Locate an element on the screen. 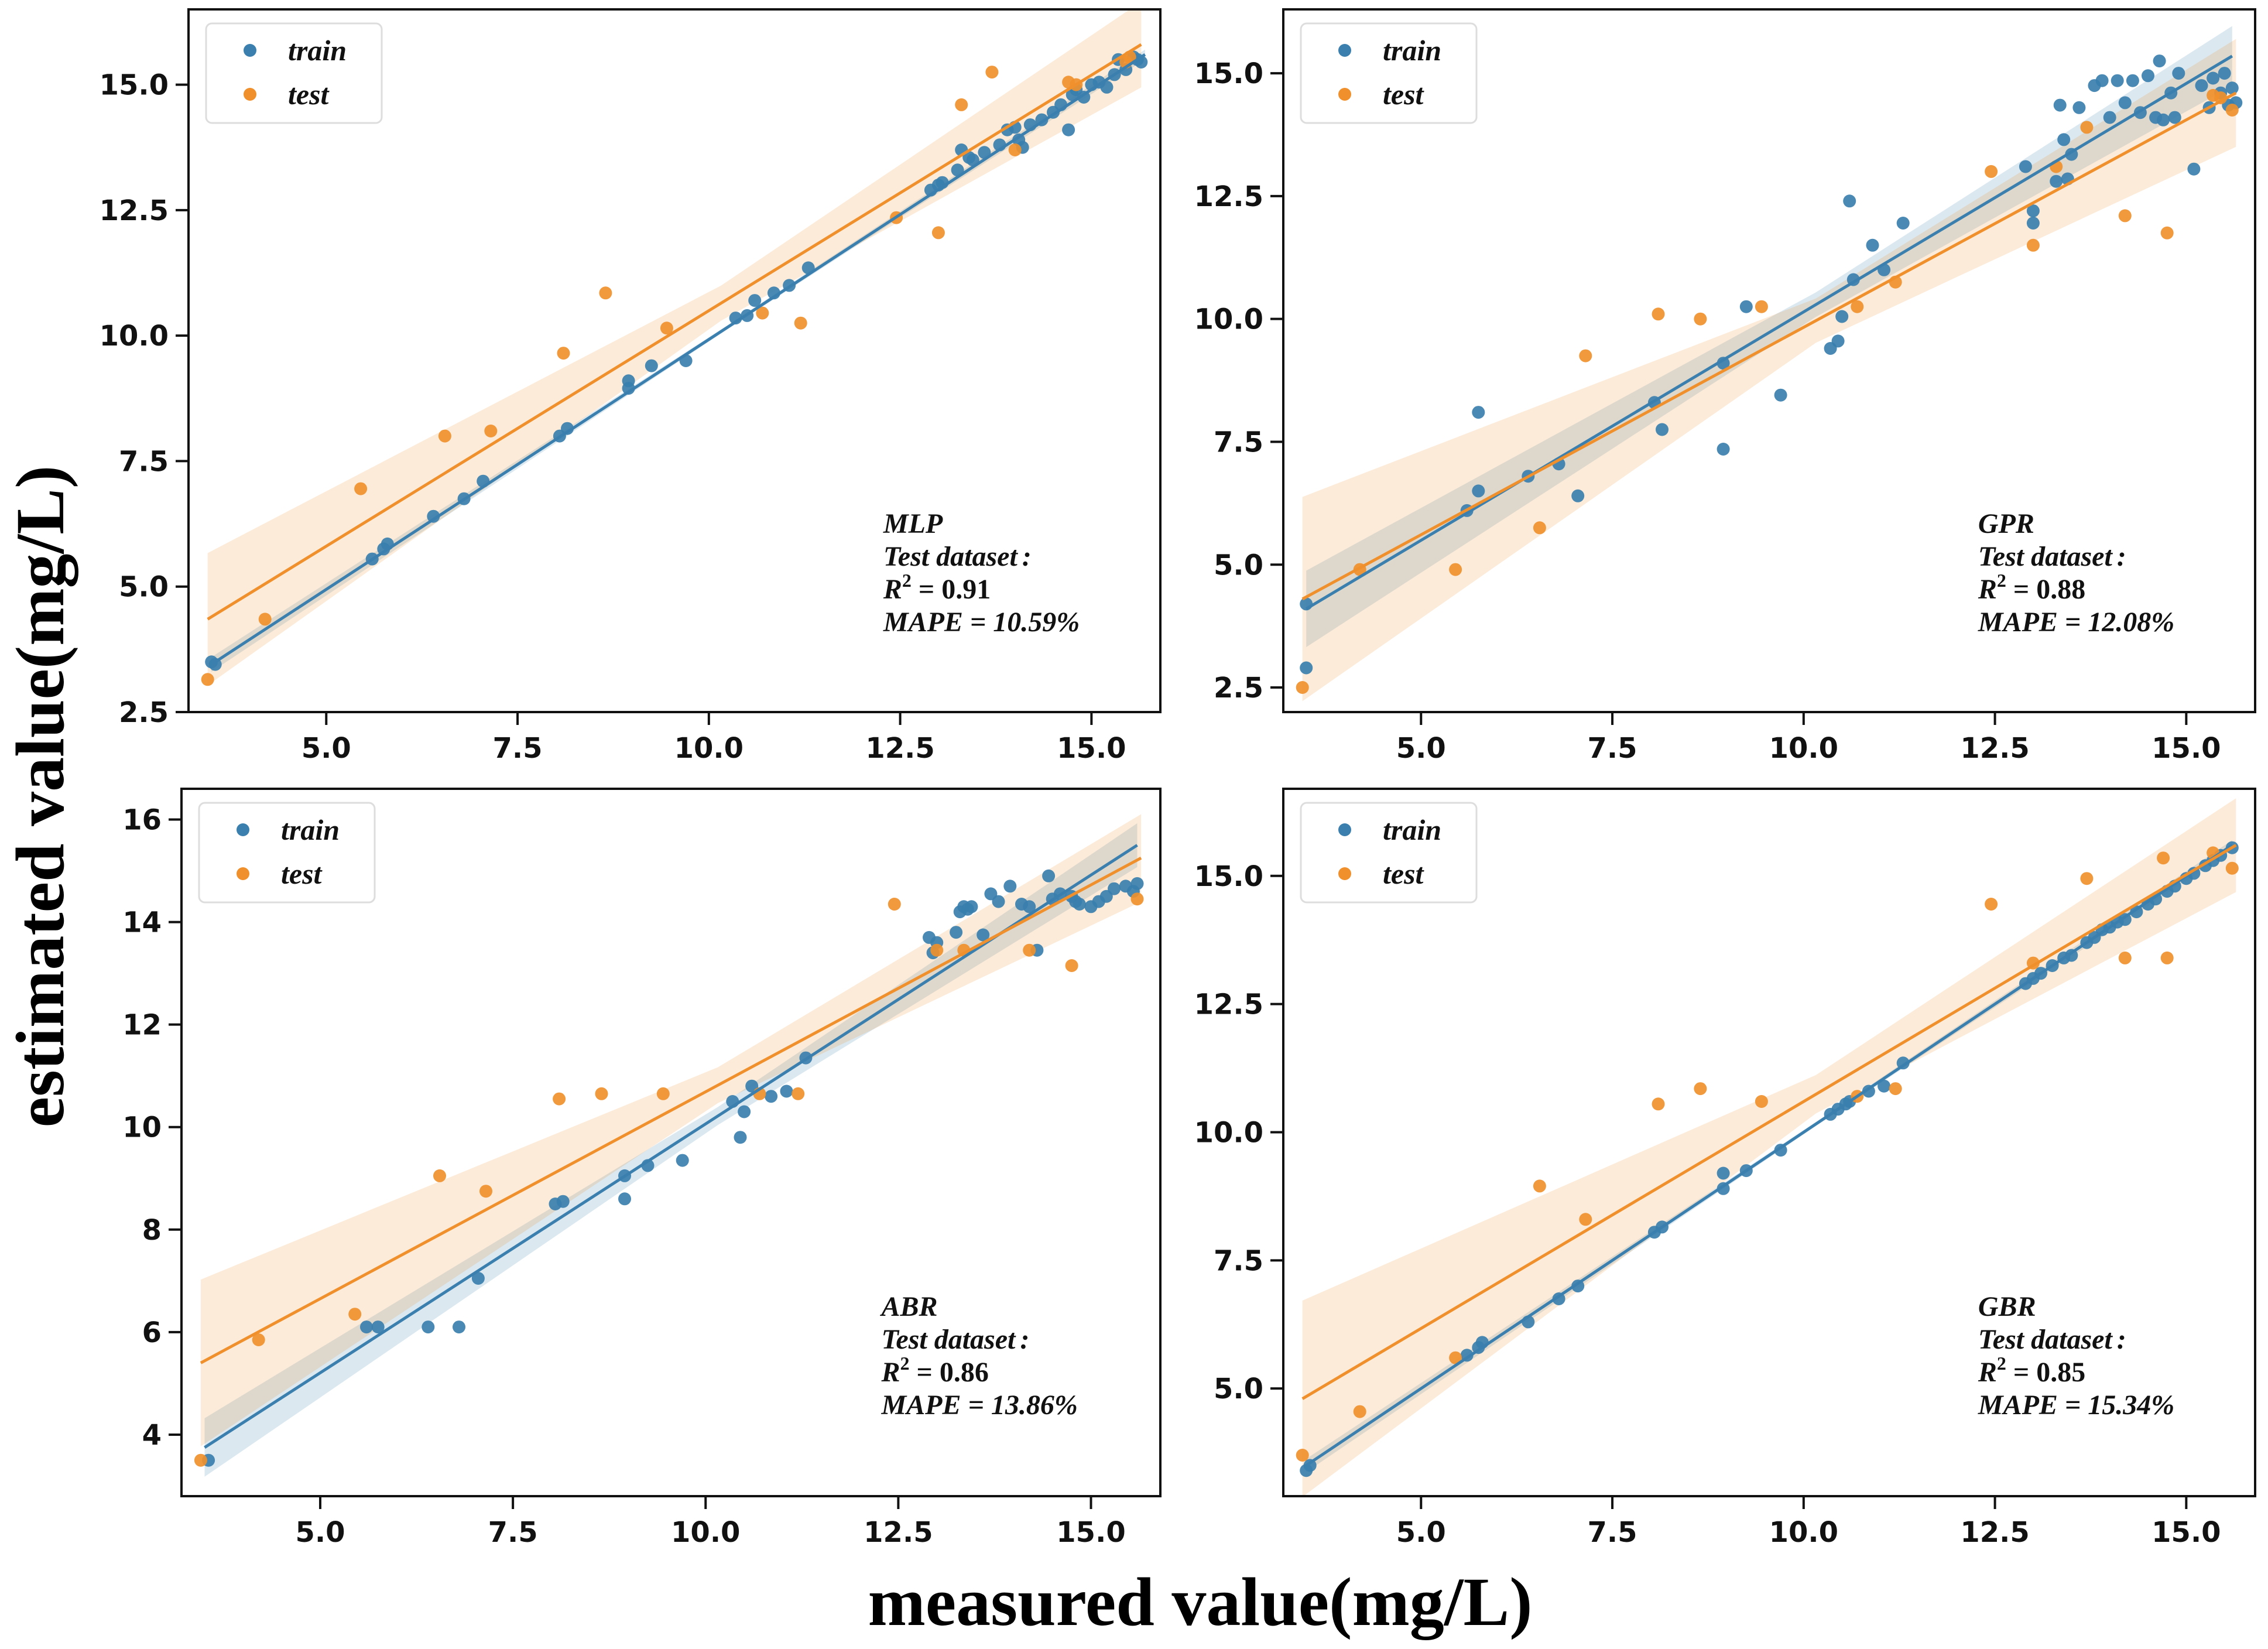 Image resolution: width=2268 pixels, height=1649 pixels. mape-value: MAPE = 10.59% is located at coordinates (982, 622).